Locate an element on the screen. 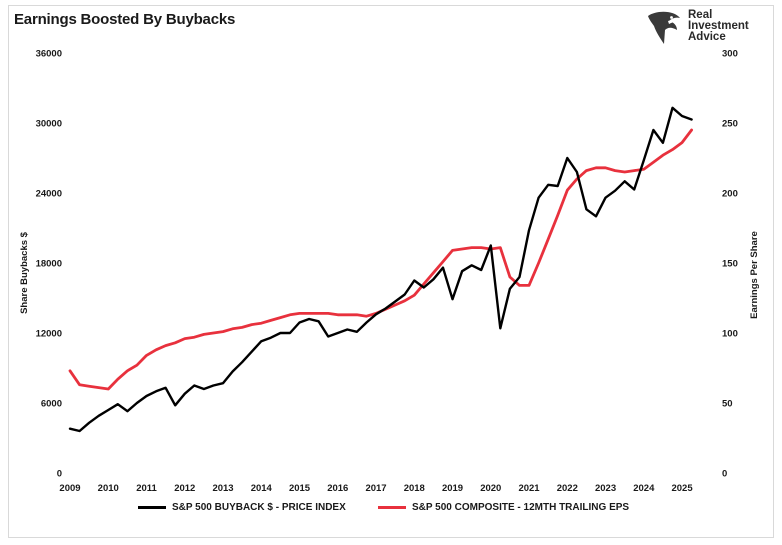  x-tick-label: 2014 is located at coordinates (262, 488).